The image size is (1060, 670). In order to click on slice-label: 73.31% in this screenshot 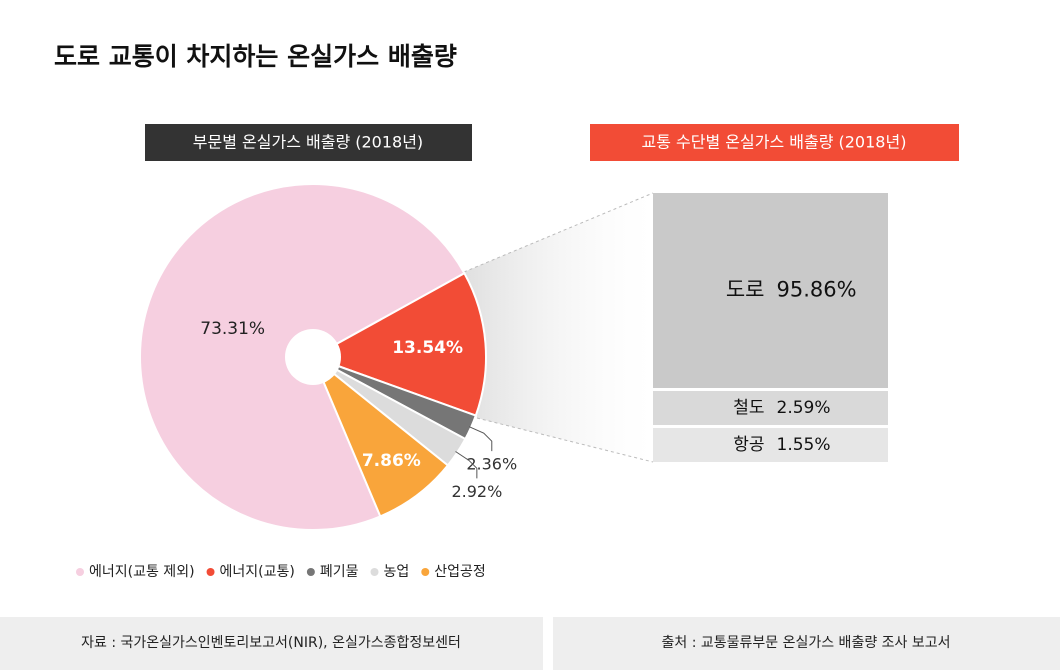, I will do `click(232, 329)`.